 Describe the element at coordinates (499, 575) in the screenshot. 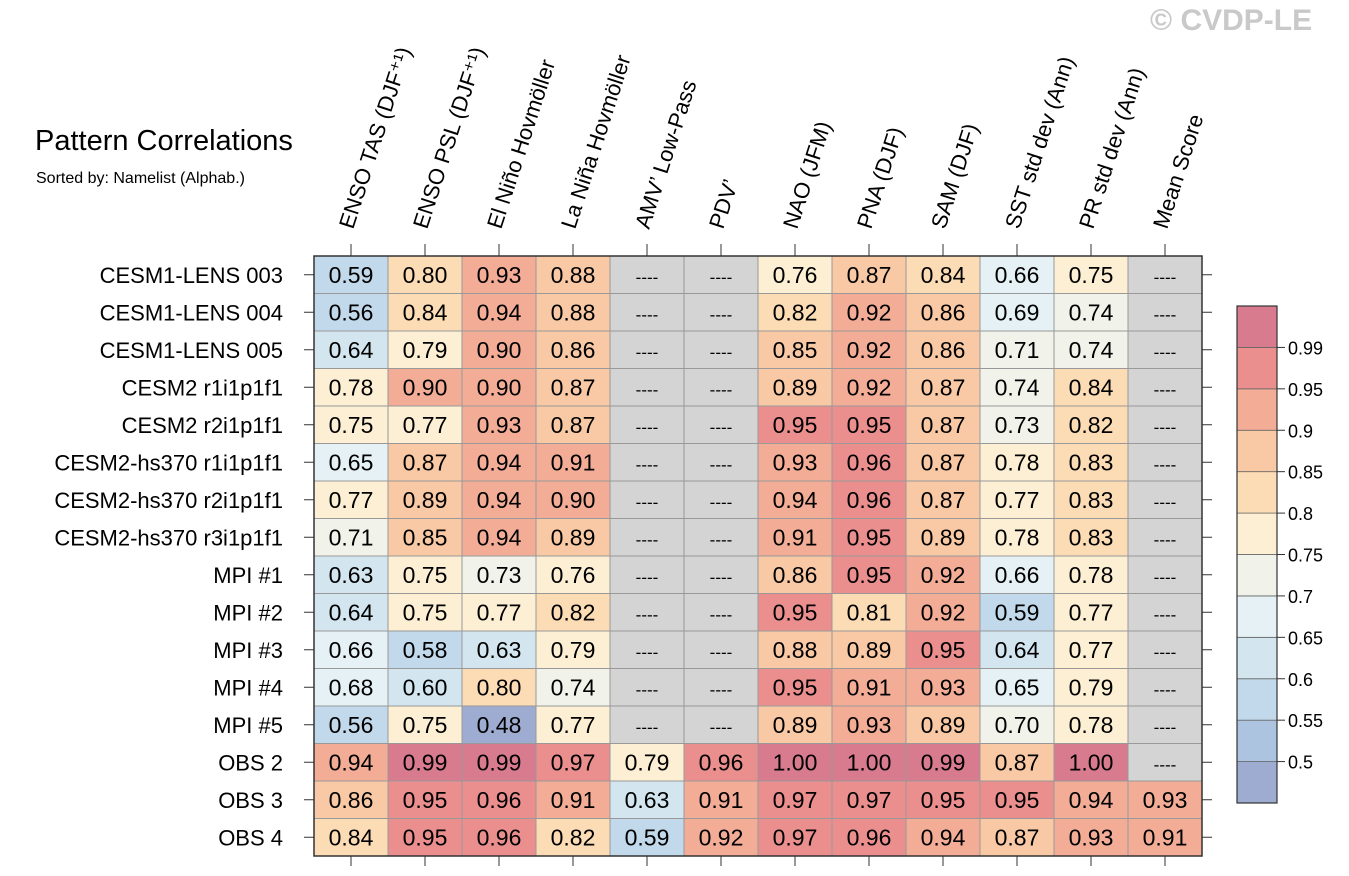

I see `cell-value-label: 0.73` at that location.